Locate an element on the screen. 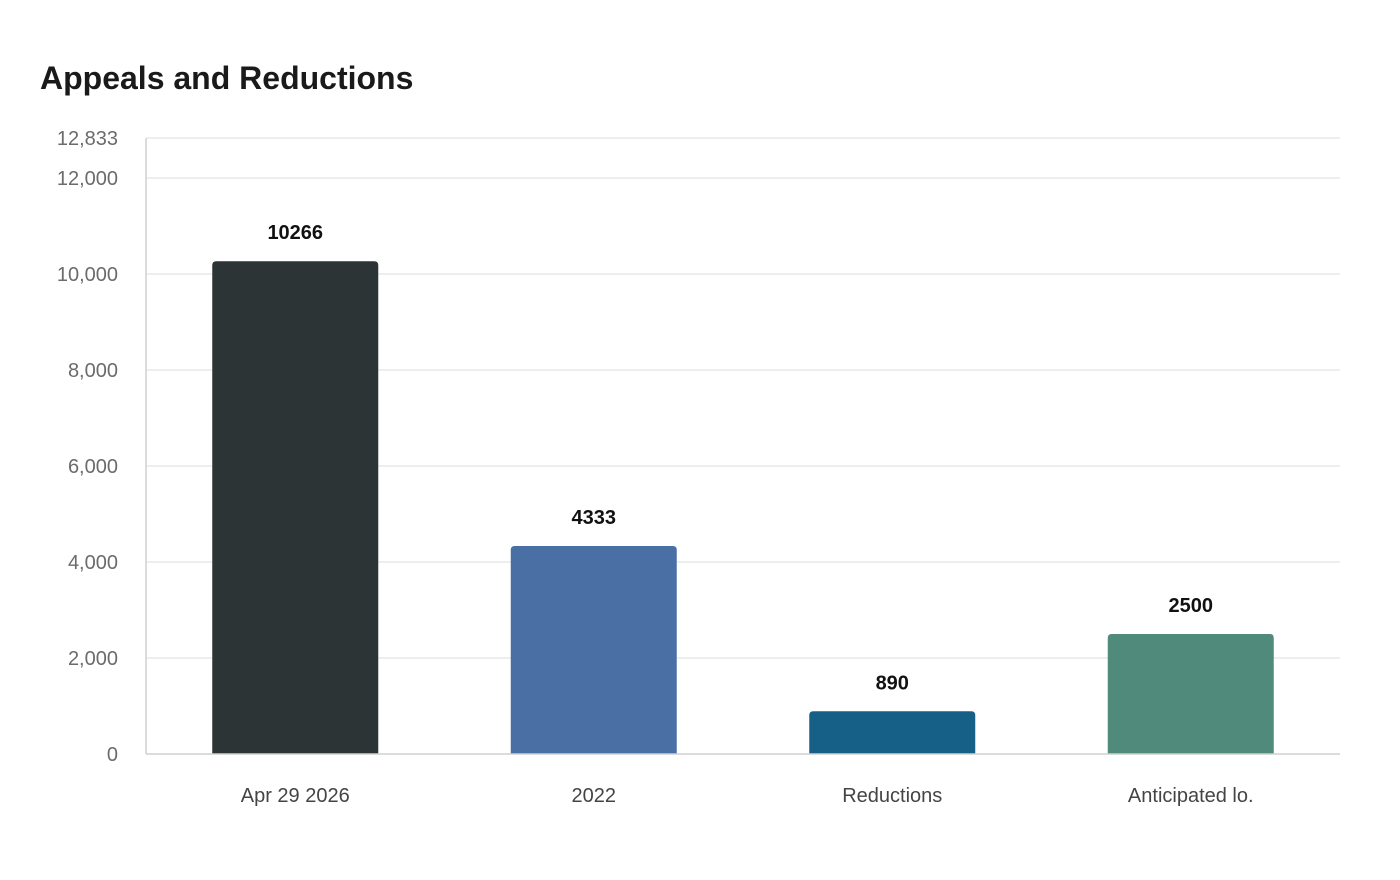 Image resolution: width=1400 pixels, height=880 pixels. y-tick-label: 6,000 is located at coordinates (93, 467).